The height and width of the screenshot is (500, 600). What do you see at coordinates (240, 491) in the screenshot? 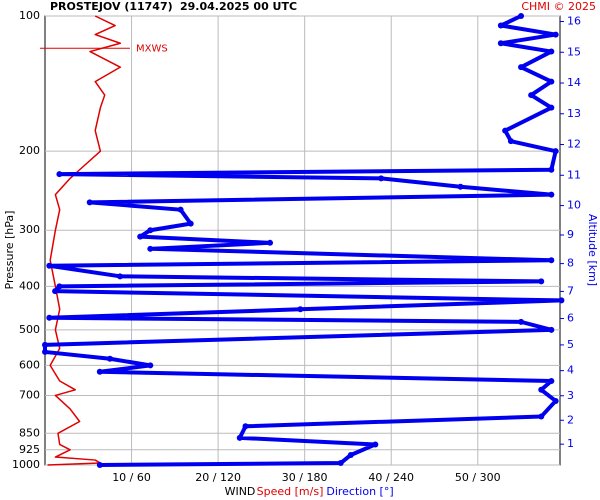
I see `x-axis-label: WIND` at bounding box center [240, 491].